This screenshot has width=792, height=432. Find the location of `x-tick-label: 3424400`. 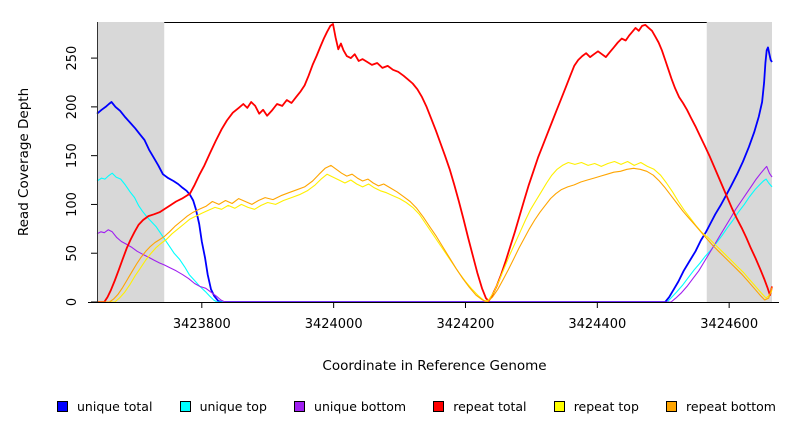

x-tick-label: 3424400 is located at coordinates (597, 324).